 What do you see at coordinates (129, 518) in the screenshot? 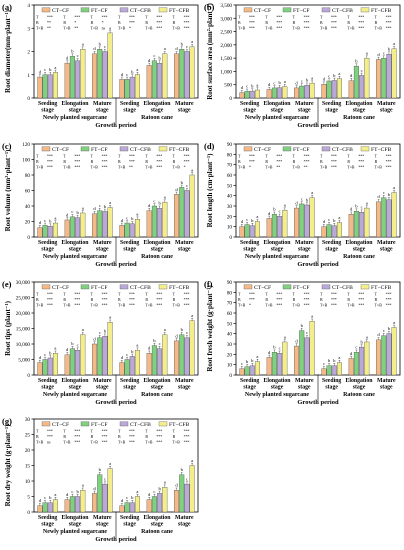
I see `stage-label: Seeding` at bounding box center [129, 518].